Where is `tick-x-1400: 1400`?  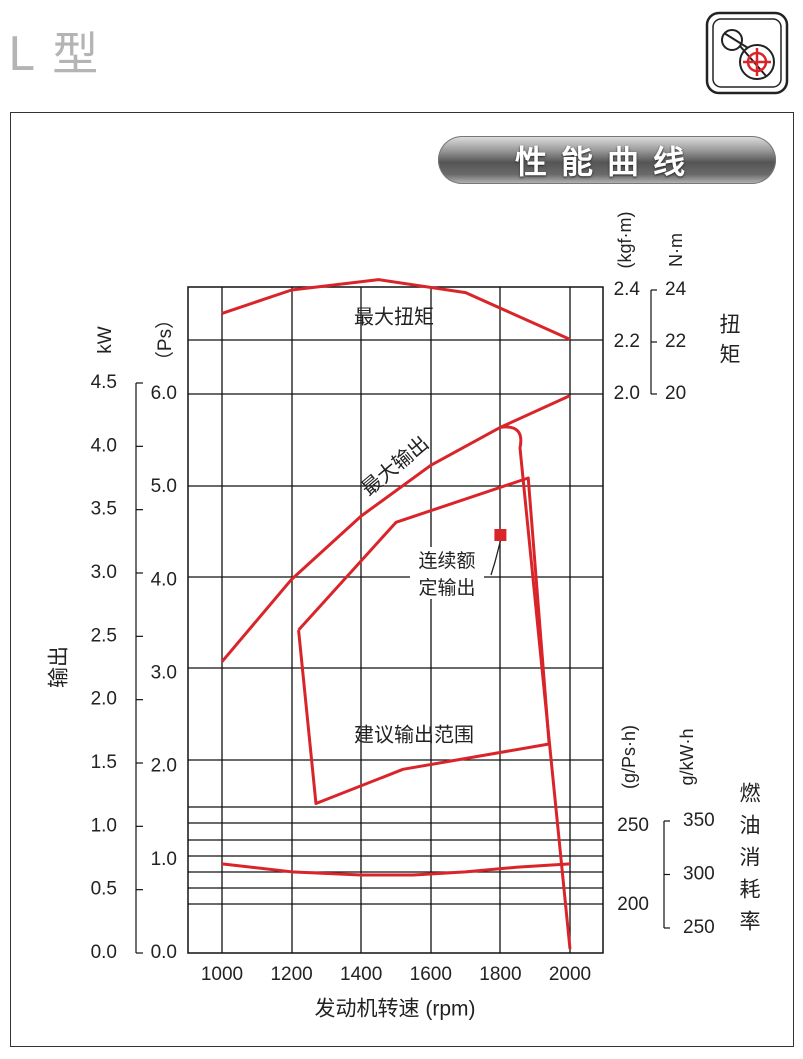
tick-x-1400: 1400 is located at coordinates (361, 974).